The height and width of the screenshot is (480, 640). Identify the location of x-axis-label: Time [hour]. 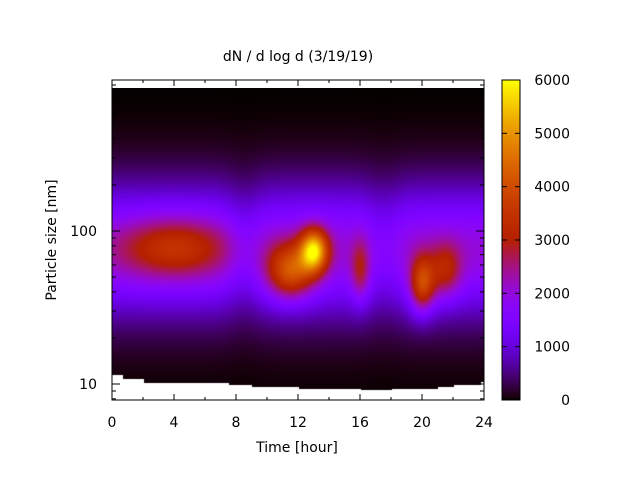
(296, 448).